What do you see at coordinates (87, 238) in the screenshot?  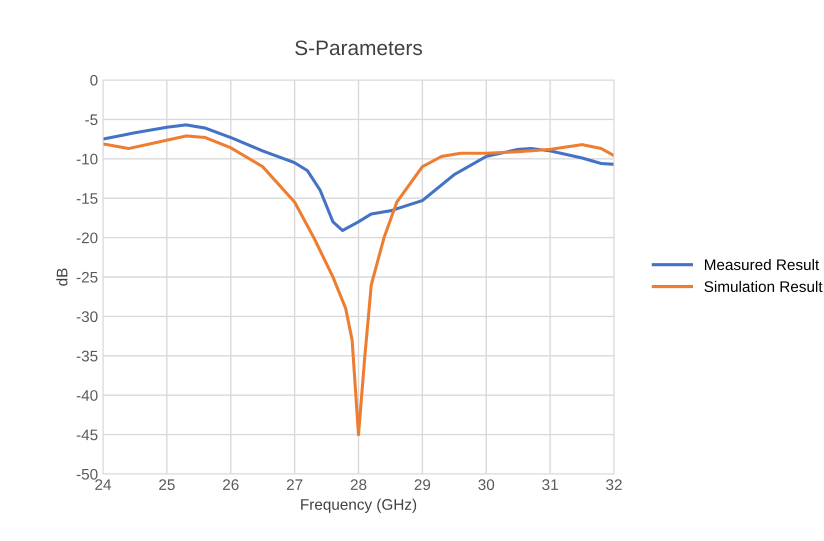 I see `y-tick-label: -20` at bounding box center [87, 238].